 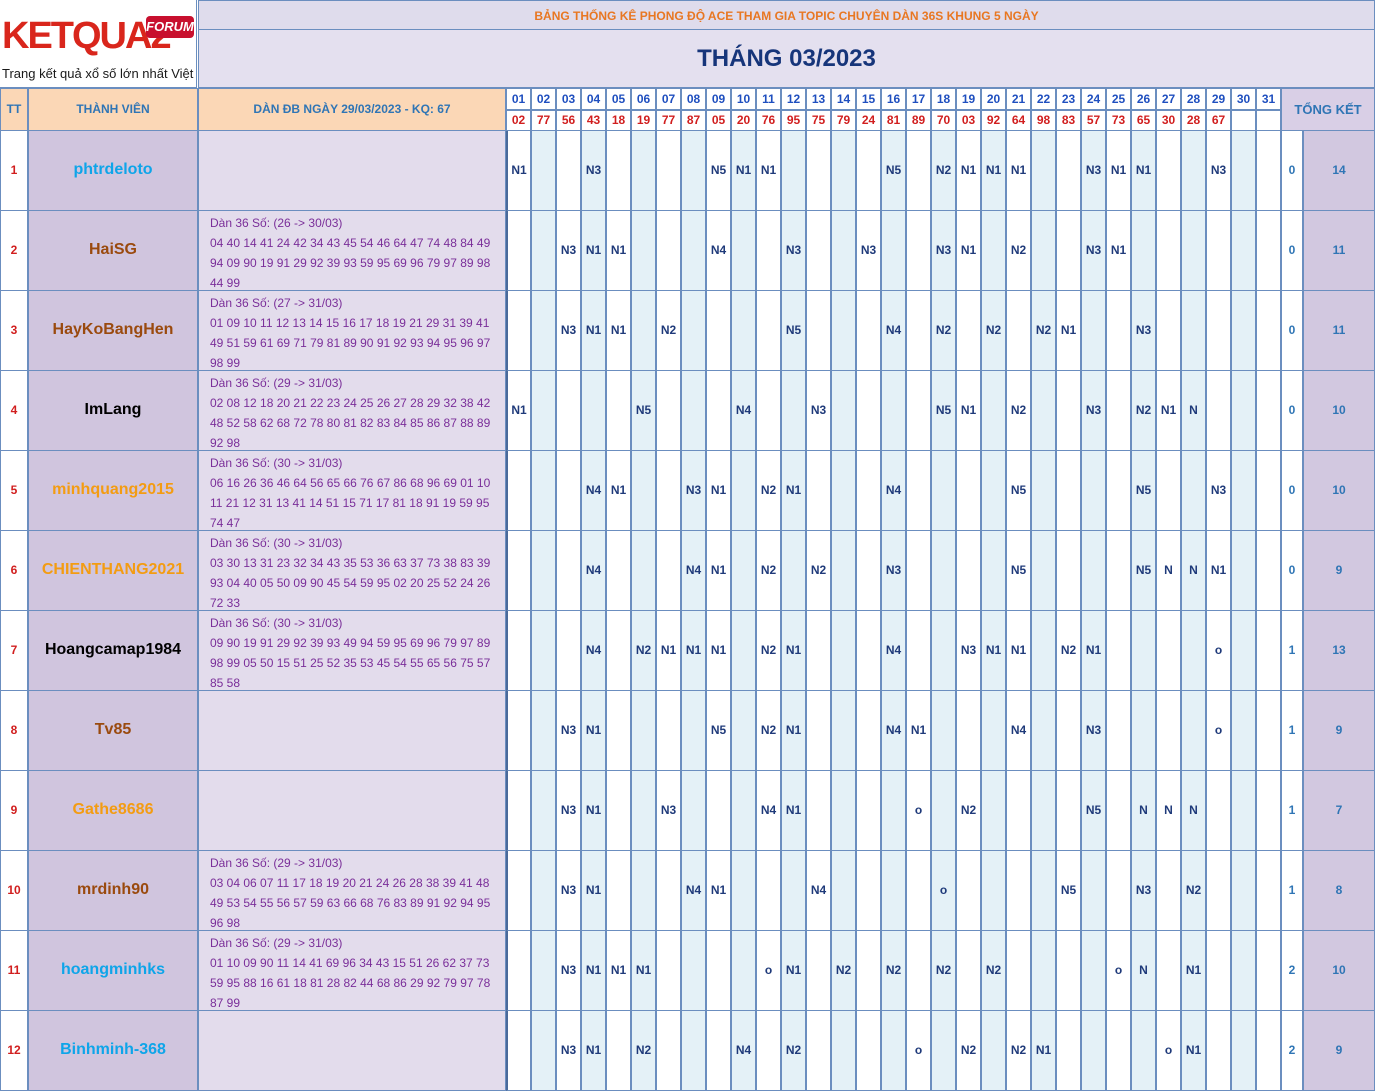 I want to click on dan-heading: Dàn 36 Số: (27 -> 31/03), so click(x=276, y=303).